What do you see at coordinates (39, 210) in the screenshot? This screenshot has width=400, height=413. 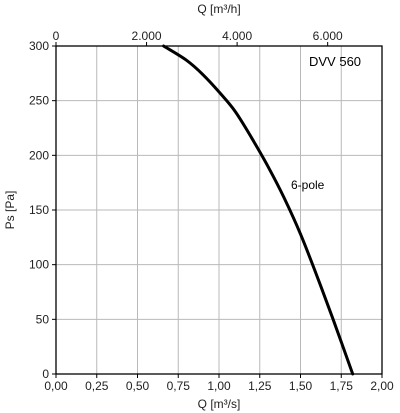 I see `y-tick-label: 150` at bounding box center [39, 210].